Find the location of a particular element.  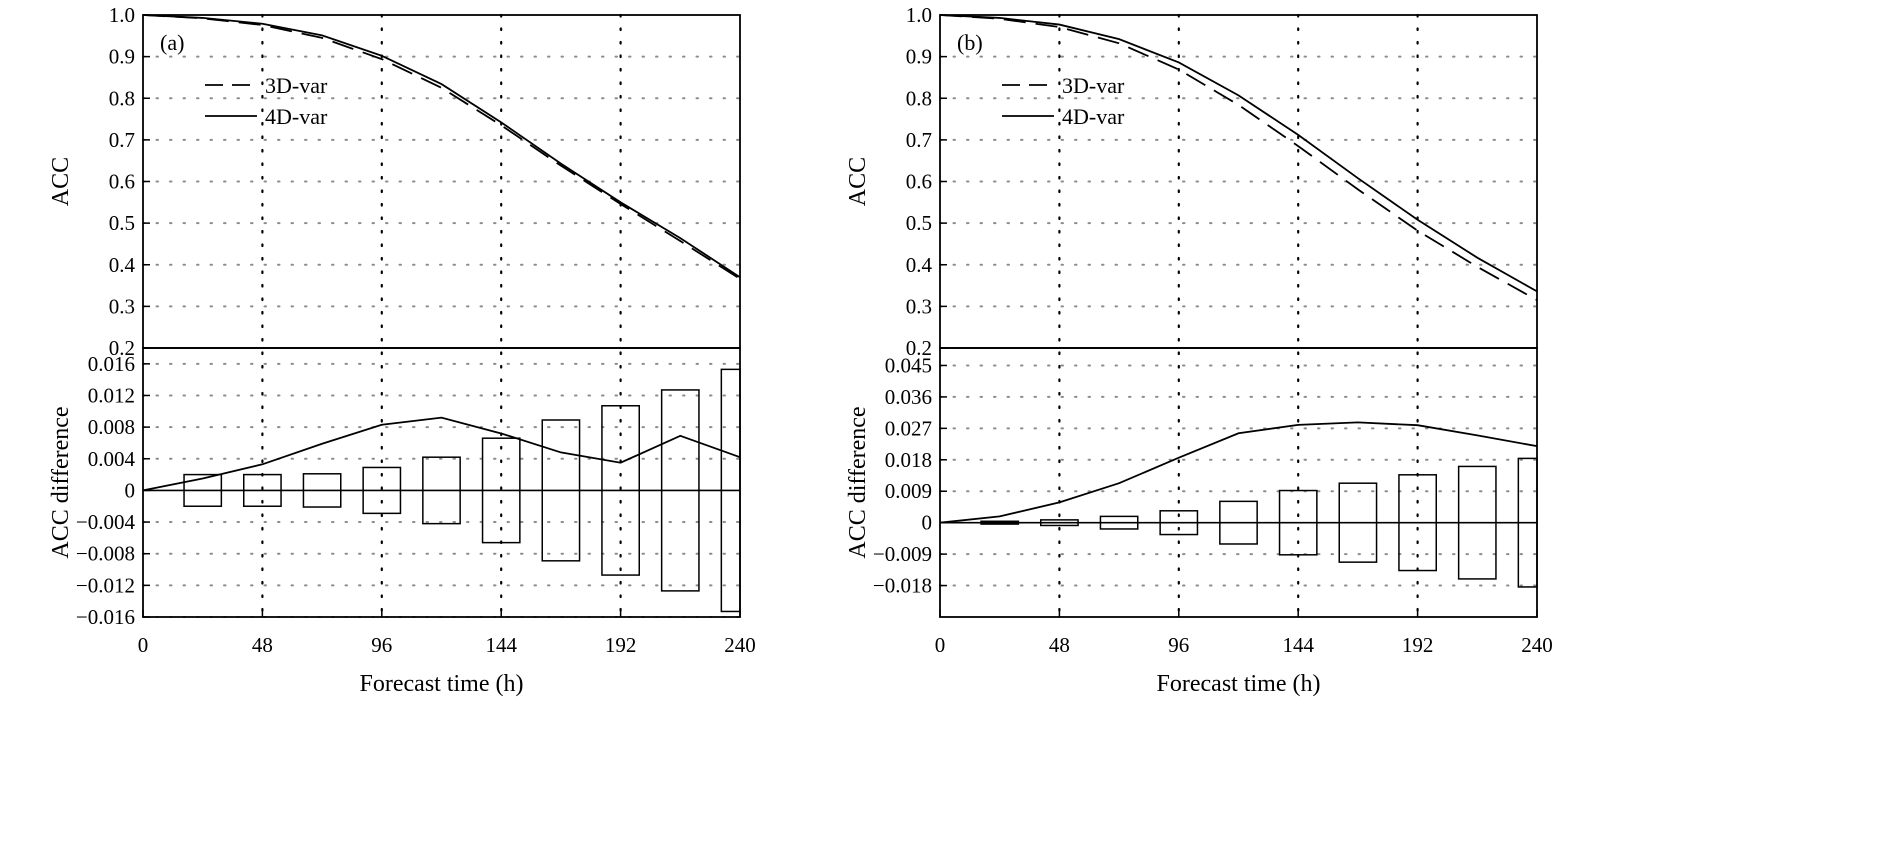

y-tick-label: 0.016 is located at coordinates (111, 364).